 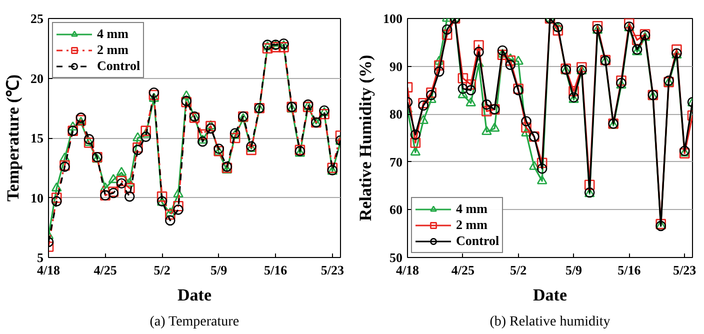 I want to click on y-axis-title: Relative Humidity (%), so click(x=365, y=138).